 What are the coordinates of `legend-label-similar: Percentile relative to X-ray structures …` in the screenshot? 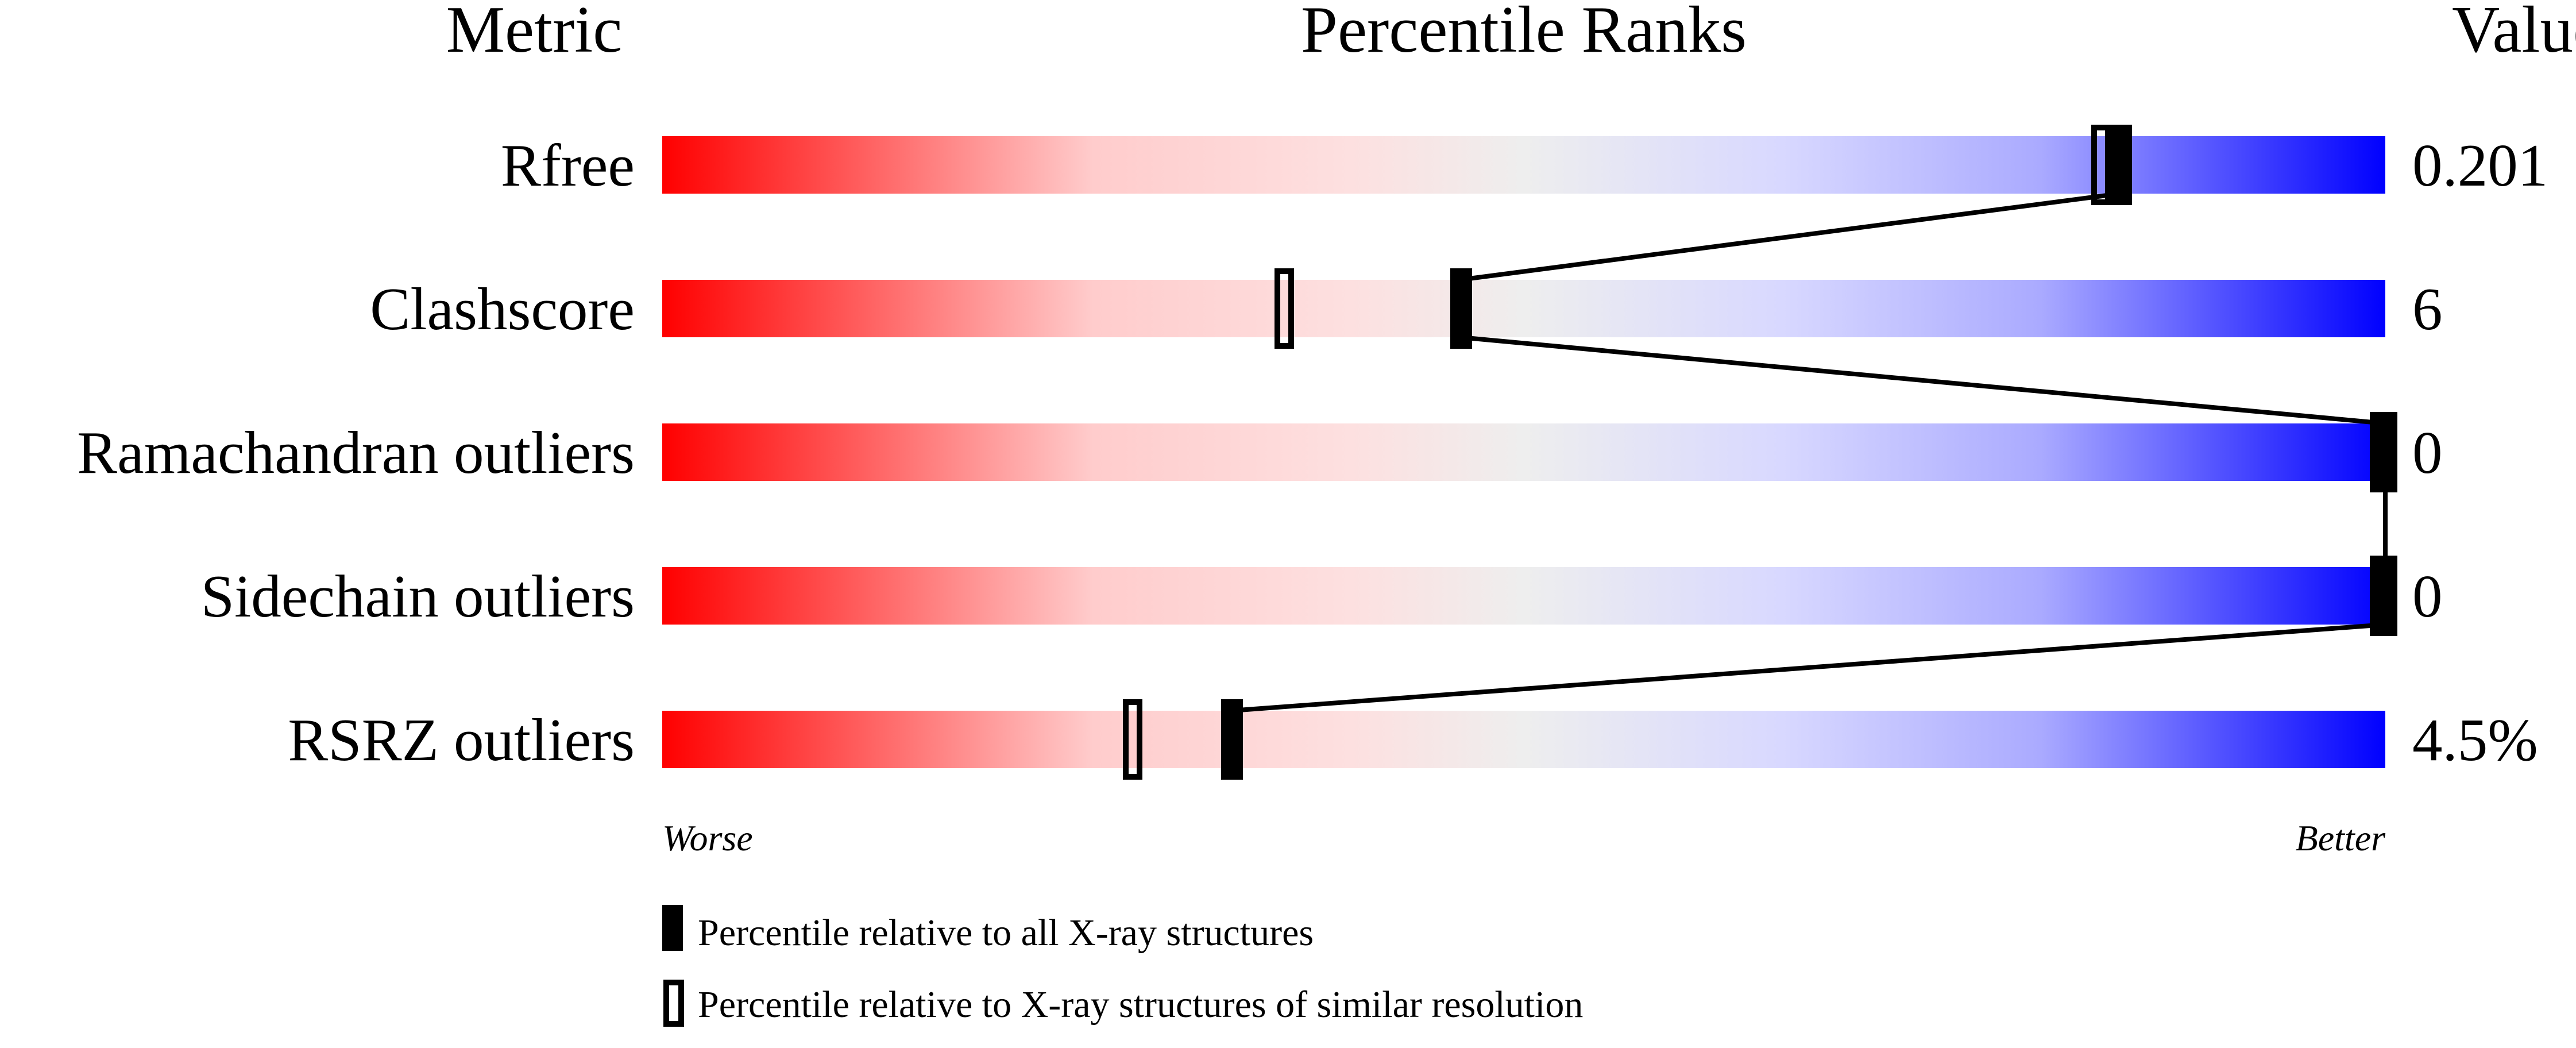 It's located at (1140, 1005).